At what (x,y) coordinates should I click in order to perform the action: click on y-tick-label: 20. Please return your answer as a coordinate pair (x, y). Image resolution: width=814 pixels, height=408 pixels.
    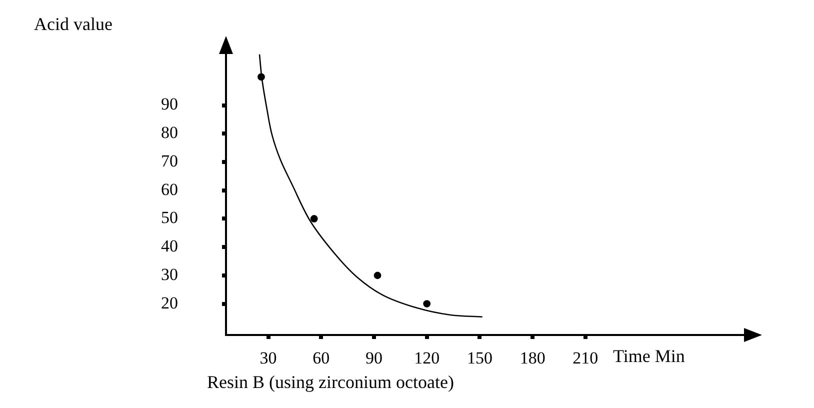
    Looking at the image, I should click on (169, 302).